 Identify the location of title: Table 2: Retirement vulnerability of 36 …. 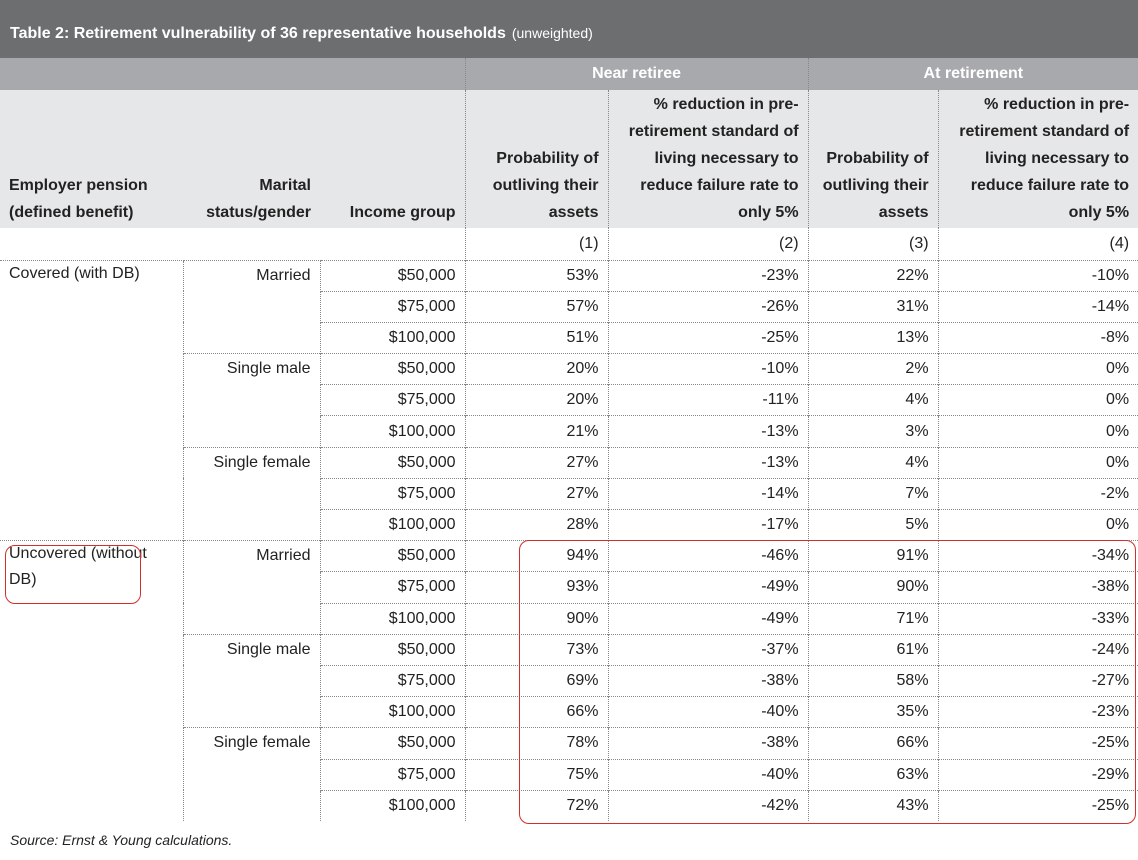
(258, 33).